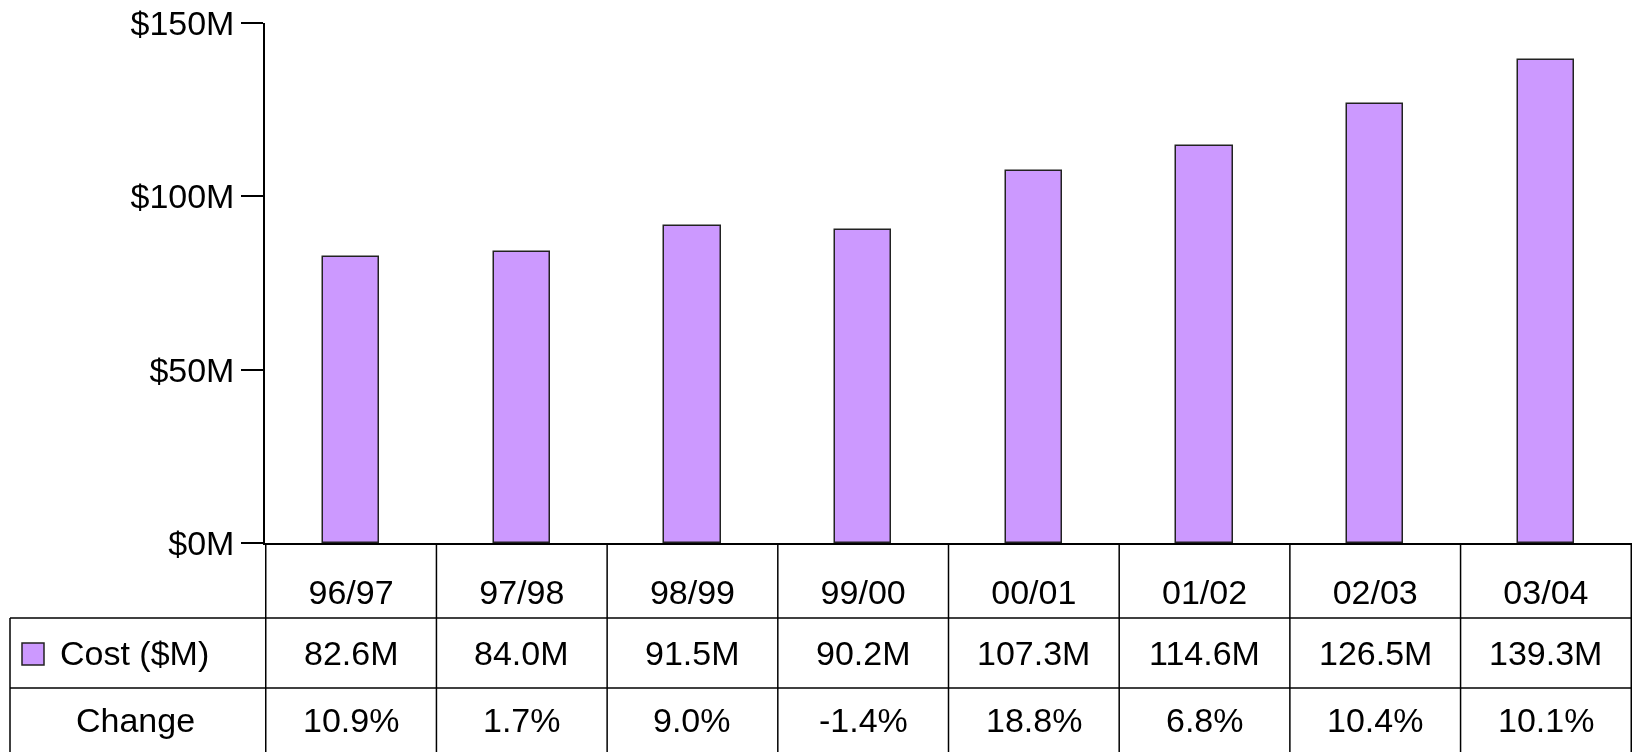 This screenshot has width=1634, height=752. Describe the element at coordinates (1546, 653) in the screenshot. I see `data-label: 139.3M` at that location.